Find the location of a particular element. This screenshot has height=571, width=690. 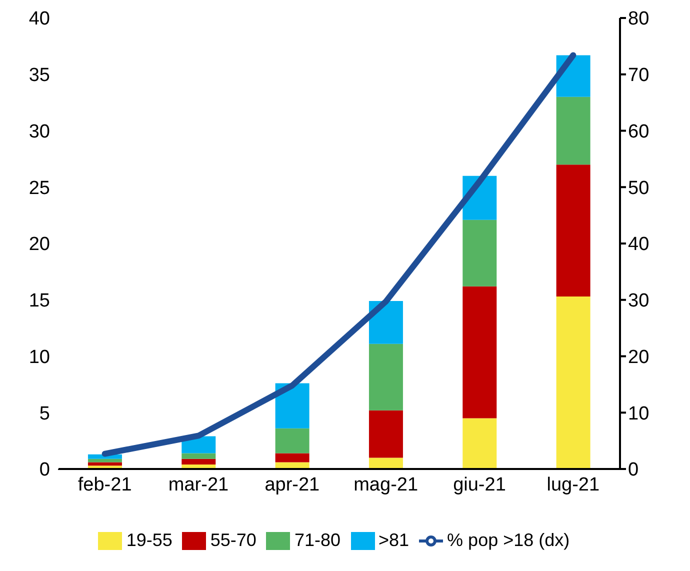

x-tick-label: mag-21 is located at coordinates (386, 485).